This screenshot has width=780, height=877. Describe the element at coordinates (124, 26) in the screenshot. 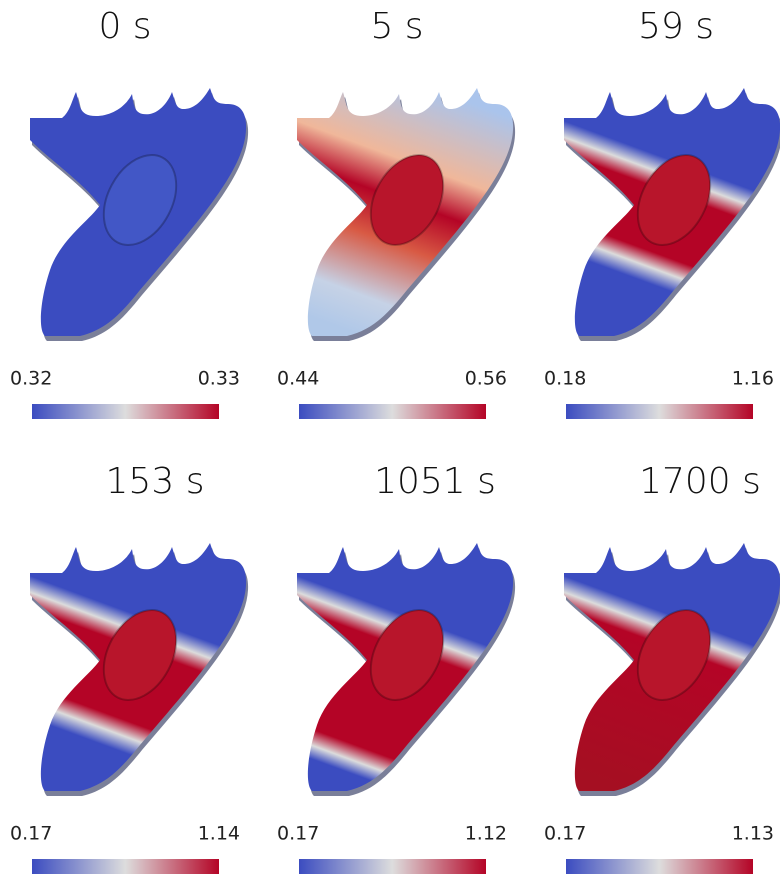

I see `panel-title: 0 s` at that location.